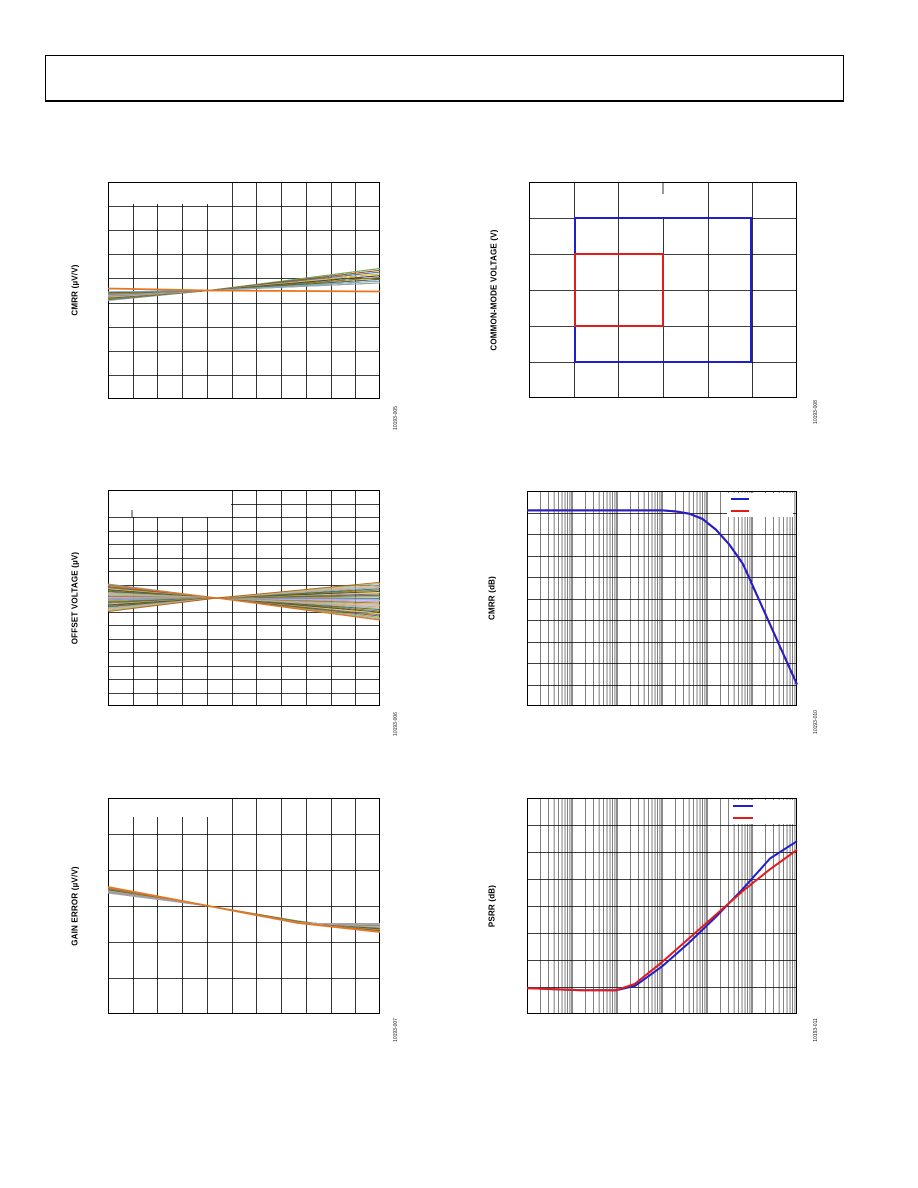 This screenshot has height=1188, width=918. Describe the element at coordinates (619, 290) in the screenshot. I see `operating-region-red` at that location.